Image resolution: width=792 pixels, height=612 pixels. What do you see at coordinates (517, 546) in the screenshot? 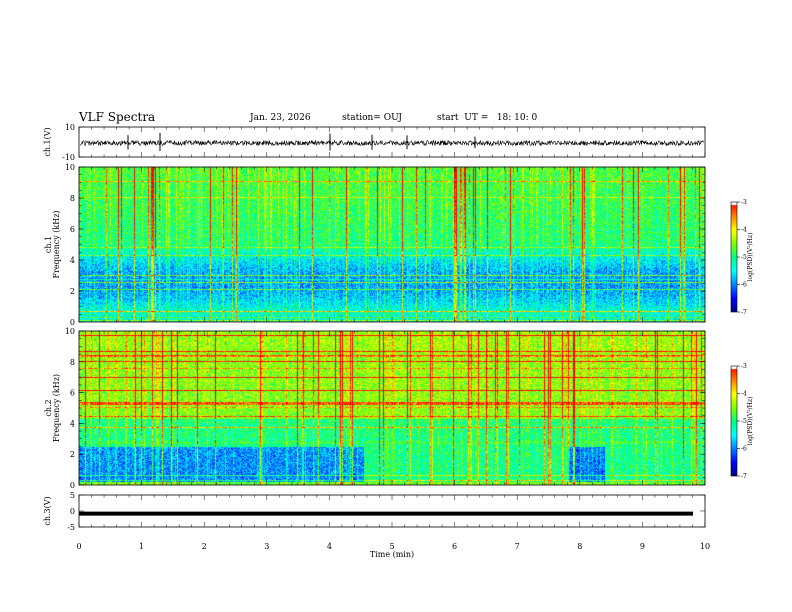
I see `x-tick-label: 7` at bounding box center [517, 546].